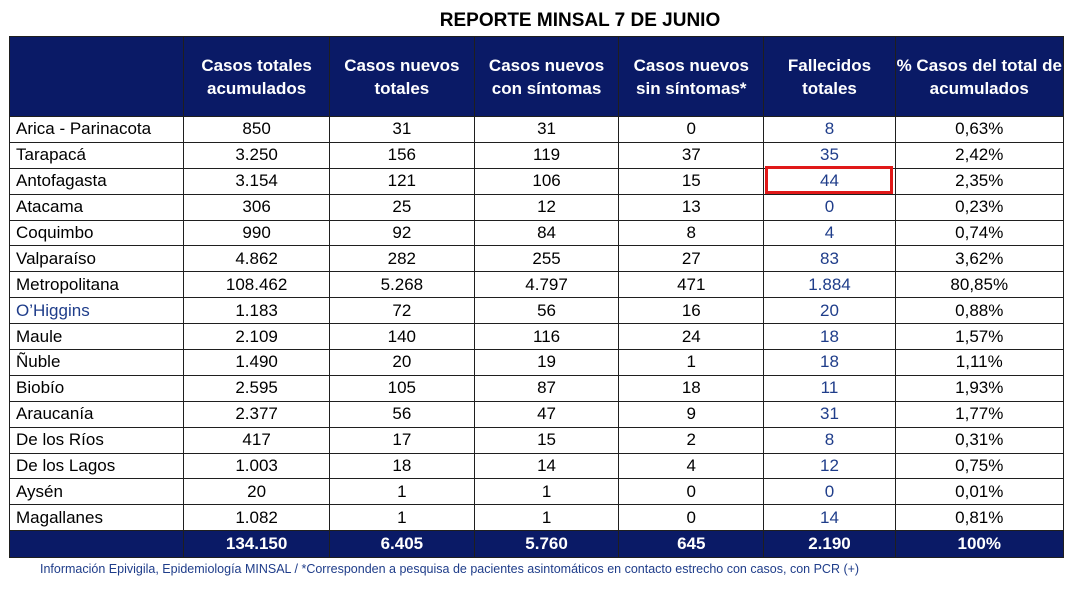 This screenshot has width=1079, height=589. What do you see at coordinates (829, 155) in the screenshot?
I see `value-cell: 35` at bounding box center [829, 155].